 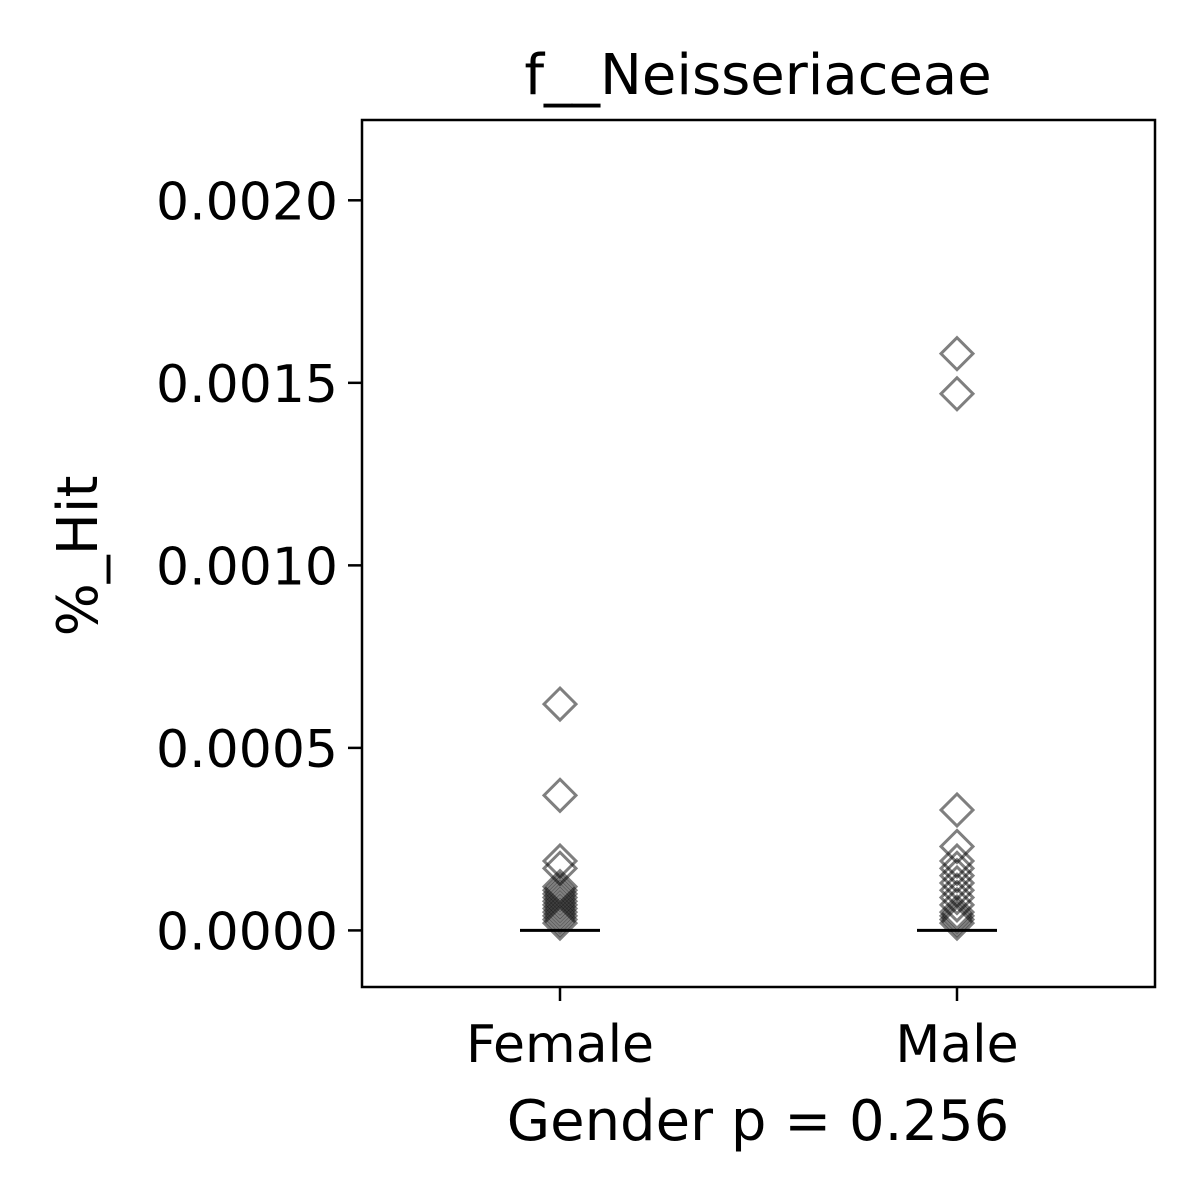 I want to click on y-tick-label: 0.0010, so click(x=247, y=567).